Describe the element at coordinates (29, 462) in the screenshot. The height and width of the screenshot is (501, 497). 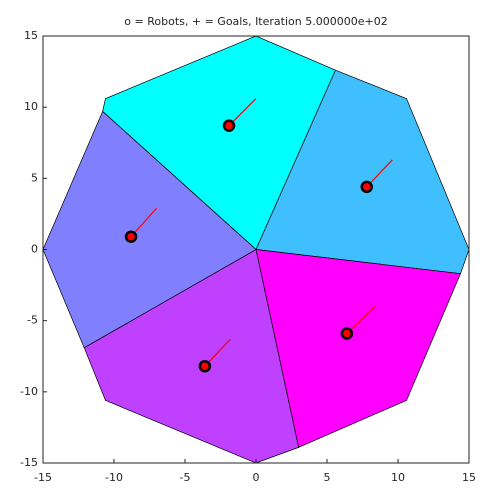
I see `y-tick-label: -15` at that location.